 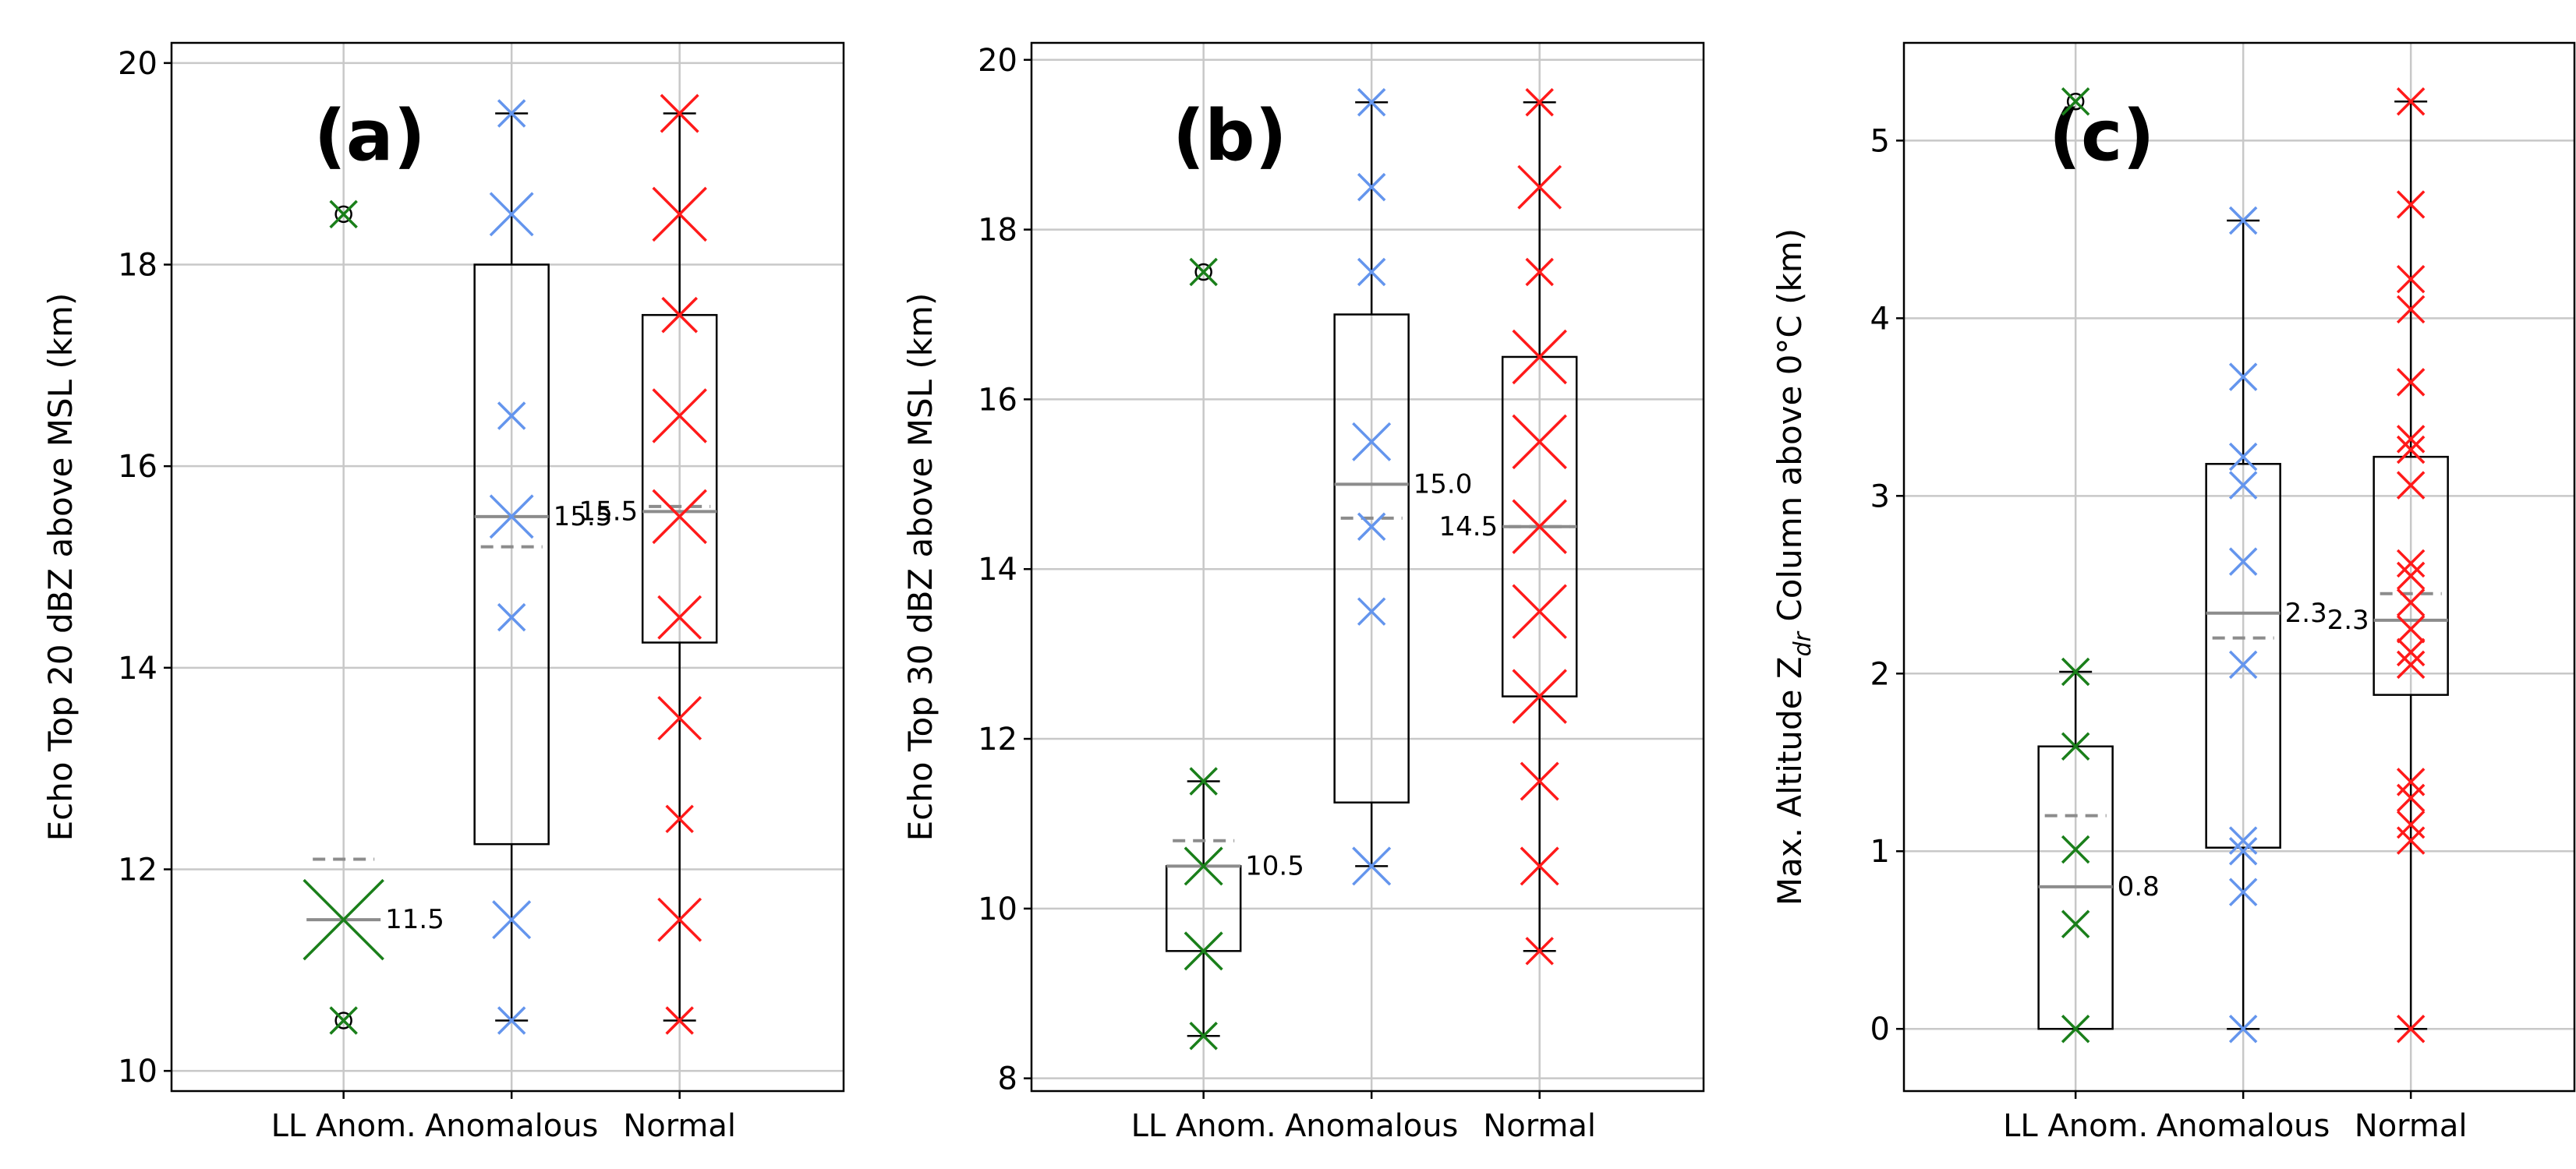 What do you see at coordinates (343, 1126) in the screenshot?
I see `x-tick-label: LL Anom.` at bounding box center [343, 1126].